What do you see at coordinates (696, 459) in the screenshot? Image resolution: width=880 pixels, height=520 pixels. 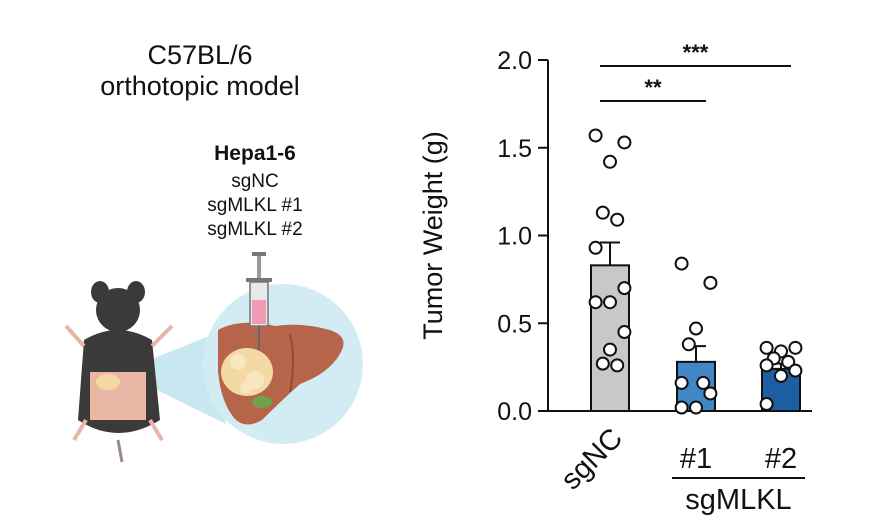 I see `x-label-1: #1` at bounding box center [696, 459].